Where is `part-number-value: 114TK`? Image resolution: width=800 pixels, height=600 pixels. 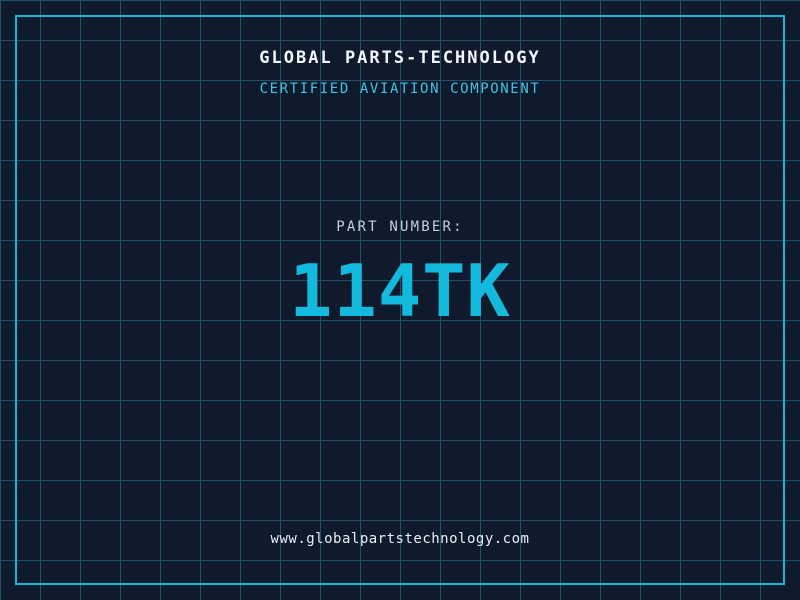
part-number-value: 114TK is located at coordinates (400, 291).